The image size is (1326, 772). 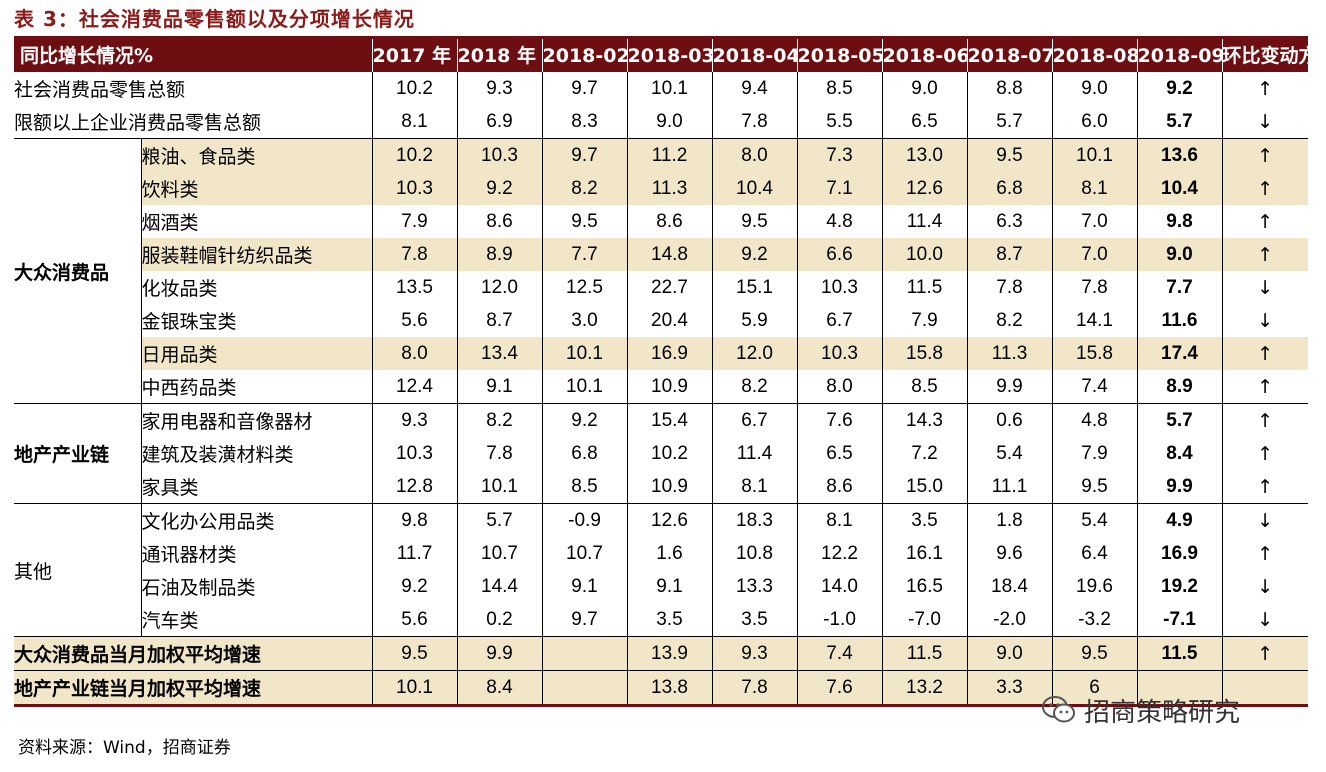 What do you see at coordinates (1009, 453) in the screenshot?
I see `value-cell: 5.4` at bounding box center [1009, 453].